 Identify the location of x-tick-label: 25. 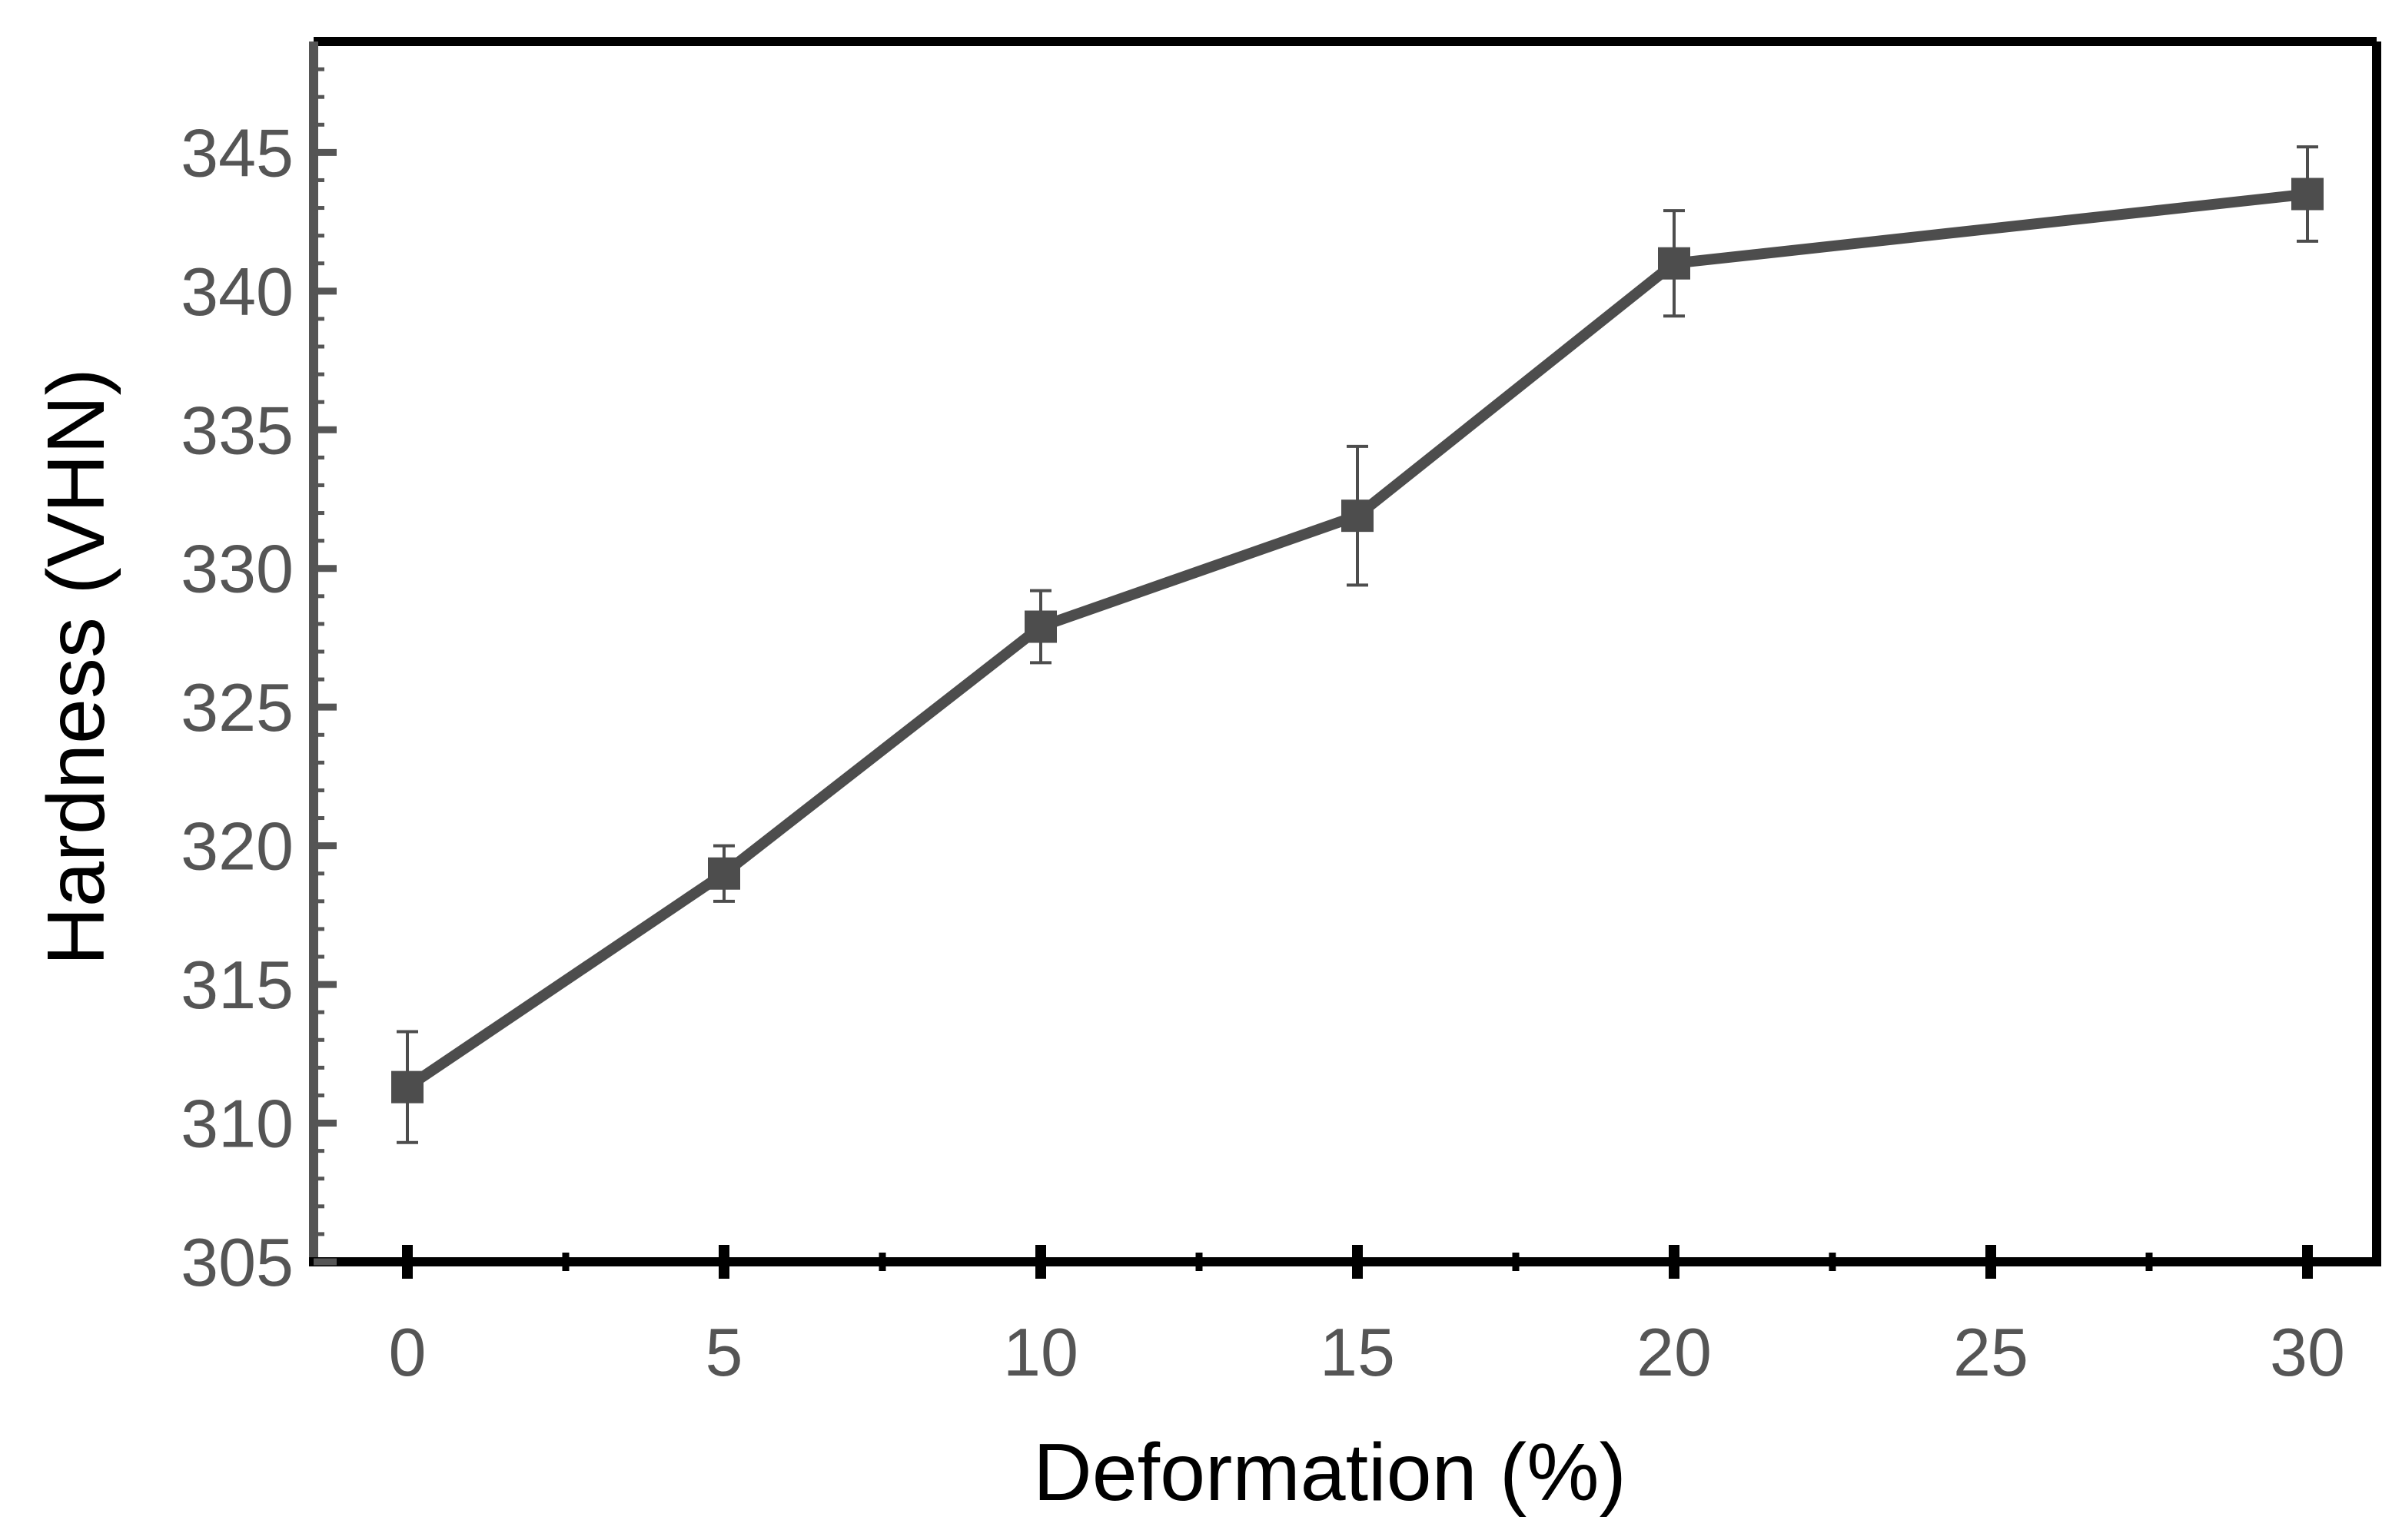
(1990, 1352).